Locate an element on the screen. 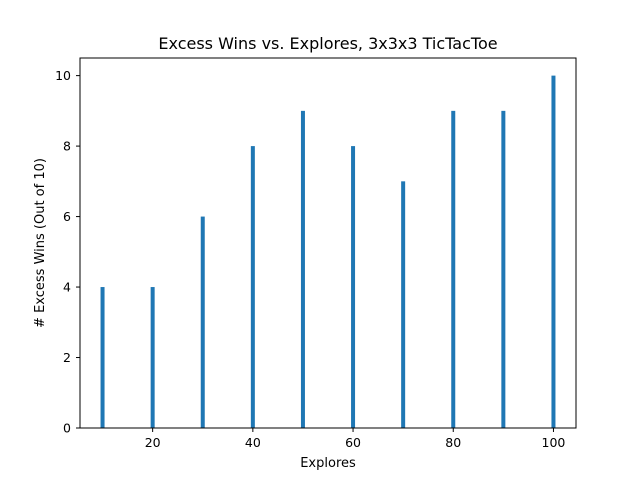 Image resolution: width=640 pixels, height=480 pixels. y-tick-label: 2 is located at coordinates (67, 357).